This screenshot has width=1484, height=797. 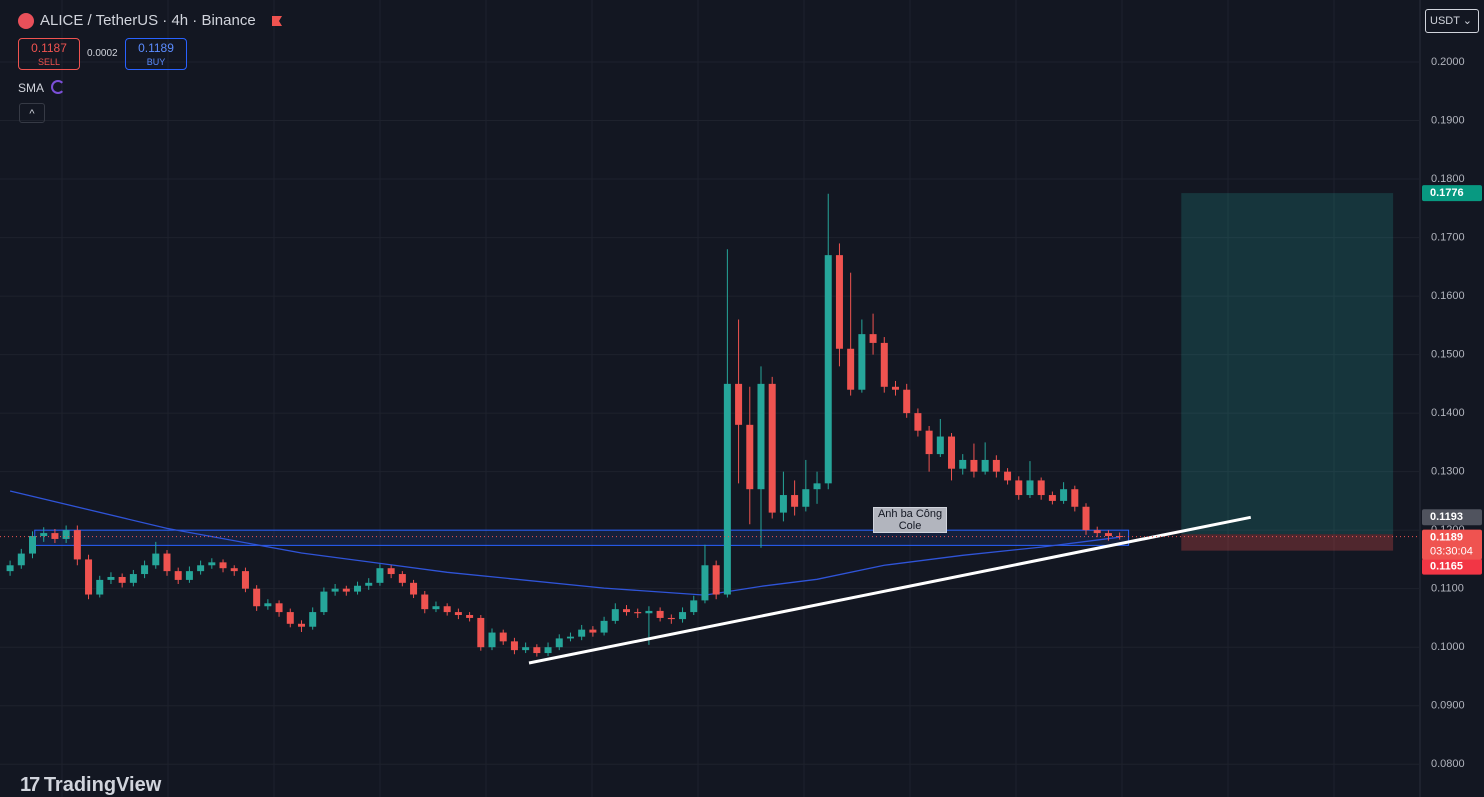 I want to click on buy-button: 0.1189 BUY, so click(x=156, y=54).